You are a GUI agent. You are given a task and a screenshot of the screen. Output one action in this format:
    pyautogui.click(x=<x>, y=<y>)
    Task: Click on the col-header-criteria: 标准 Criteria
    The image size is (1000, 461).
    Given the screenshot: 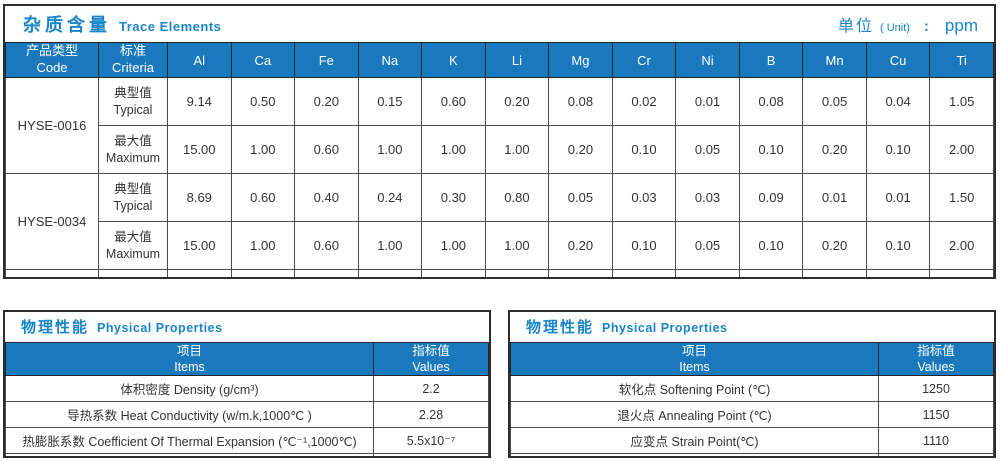 What is the action you would take?
    pyautogui.click(x=133, y=60)
    